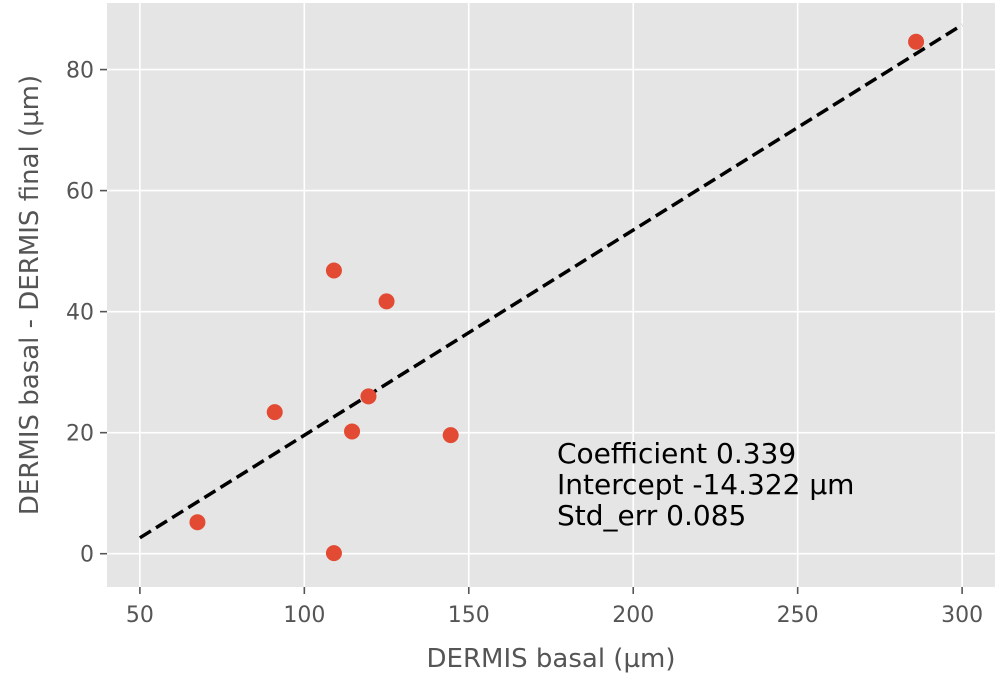 The height and width of the screenshot is (677, 998). What do you see at coordinates (80, 434) in the screenshot?
I see `y-tick-label: 20` at bounding box center [80, 434].